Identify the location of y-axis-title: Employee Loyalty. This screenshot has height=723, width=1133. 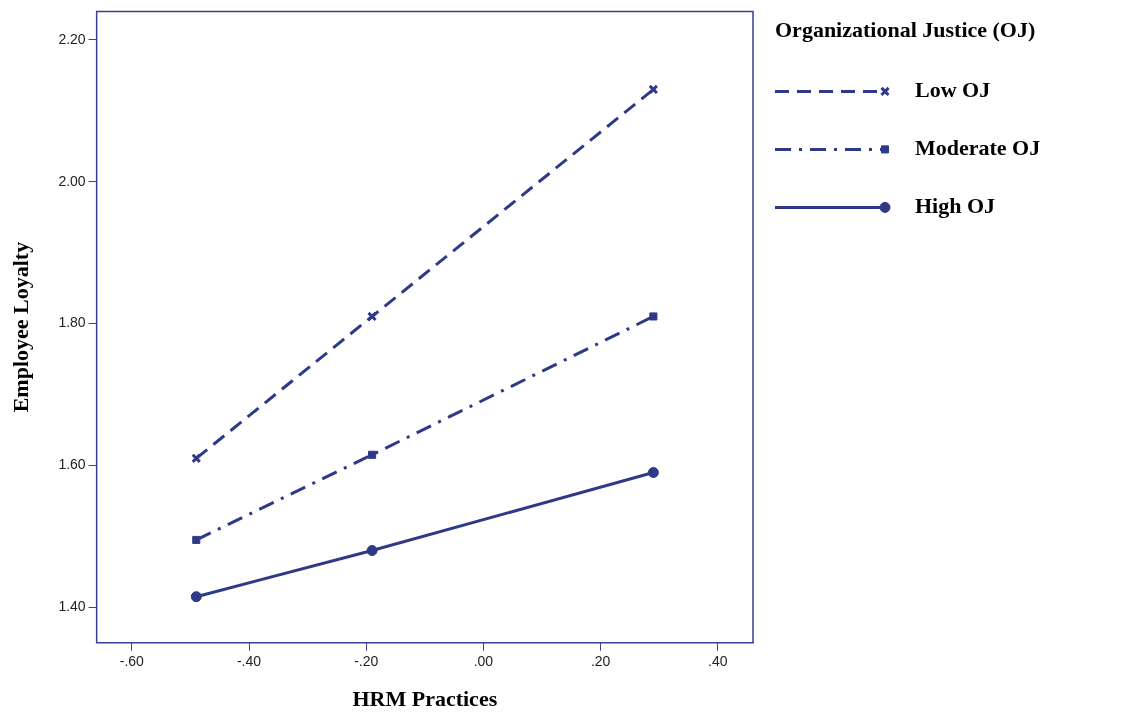
(20, 327).